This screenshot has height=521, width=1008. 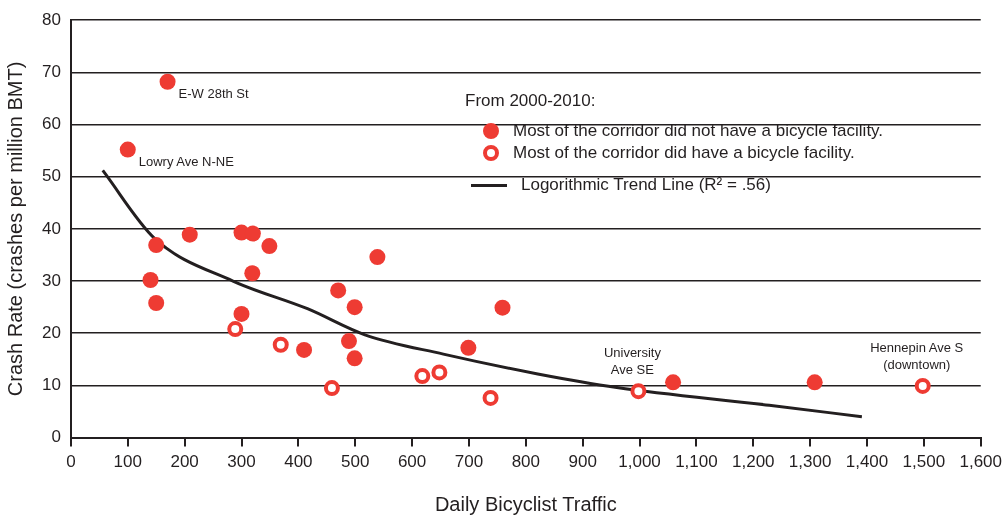 I want to click on y-tick-label: 30, so click(x=51, y=280).